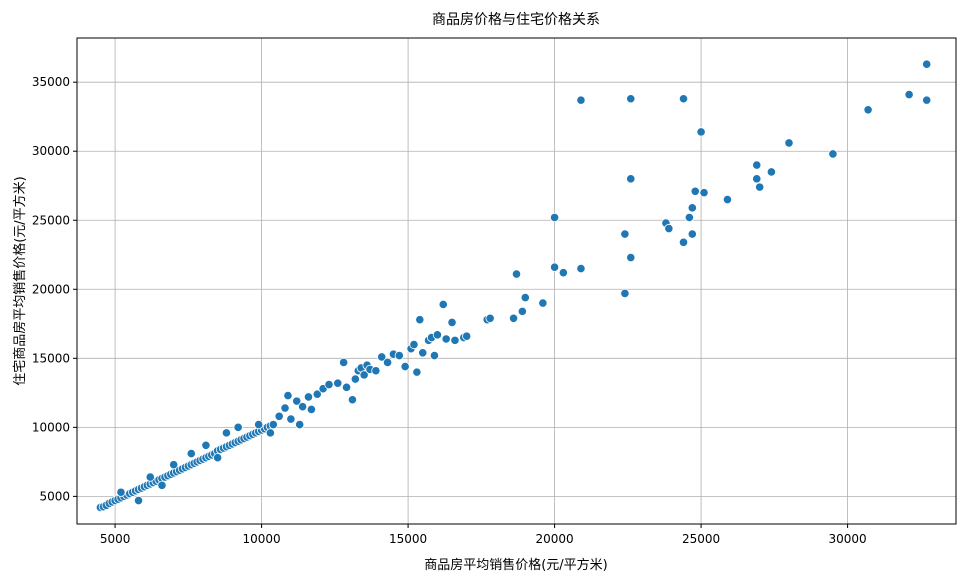  What do you see at coordinates (115, 539) in the screenshot?
I see `x-tick-label: 5000` at bounding box center [115, 539].